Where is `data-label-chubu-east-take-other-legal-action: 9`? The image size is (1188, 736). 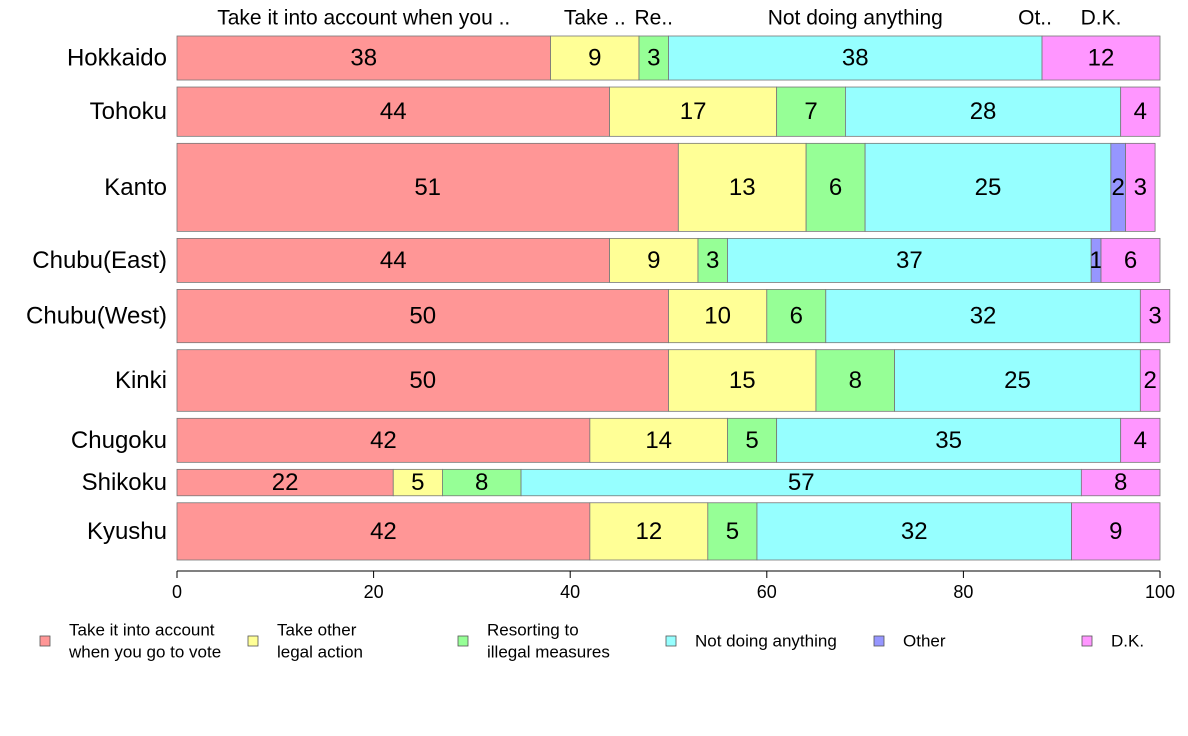 data-label-chubu-east-take-other-legal-action: 9 is located at coordinates (653, 260).